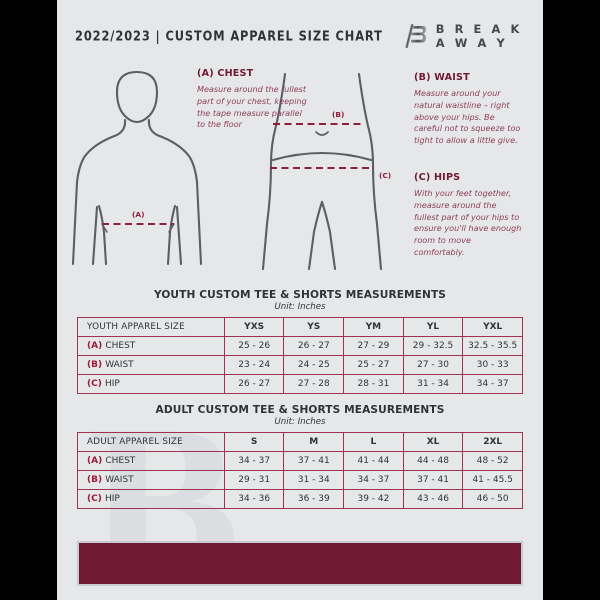 The width and height of the screenshot is (600, 600). Describe the element at coordinates (151, 461) in the screenshot. I see `adult-row-label-chest: (A) CHEST` at that location.